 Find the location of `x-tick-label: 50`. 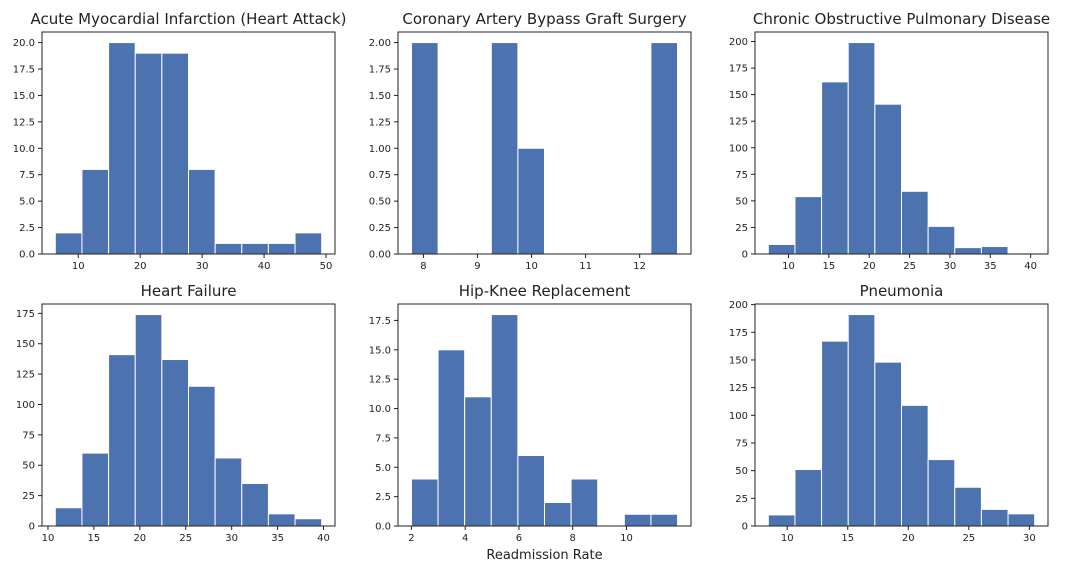

x-tick-label: 50 is located at coordinates (326, 266).